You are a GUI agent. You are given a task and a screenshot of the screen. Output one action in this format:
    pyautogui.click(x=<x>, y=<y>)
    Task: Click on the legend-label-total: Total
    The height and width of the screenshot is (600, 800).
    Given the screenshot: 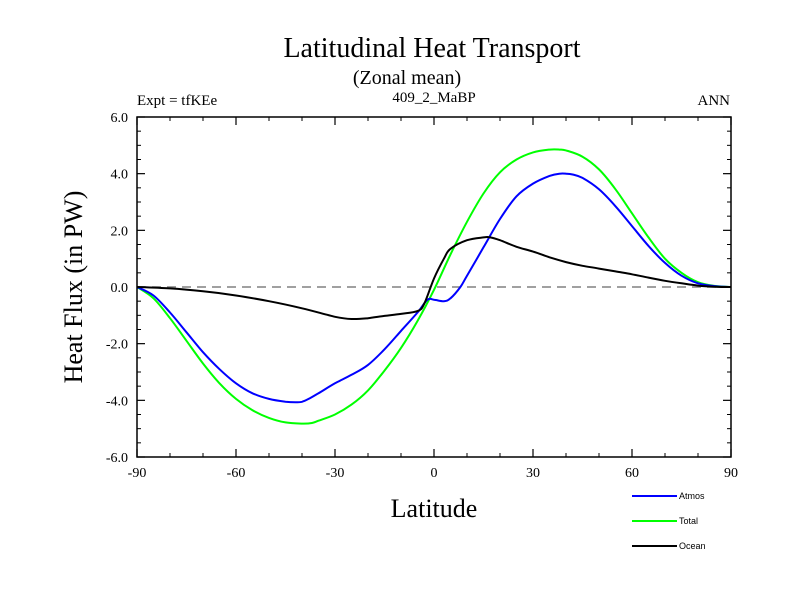 What is the action you would take?
    pyautogui.click(x=688, y=521)
    